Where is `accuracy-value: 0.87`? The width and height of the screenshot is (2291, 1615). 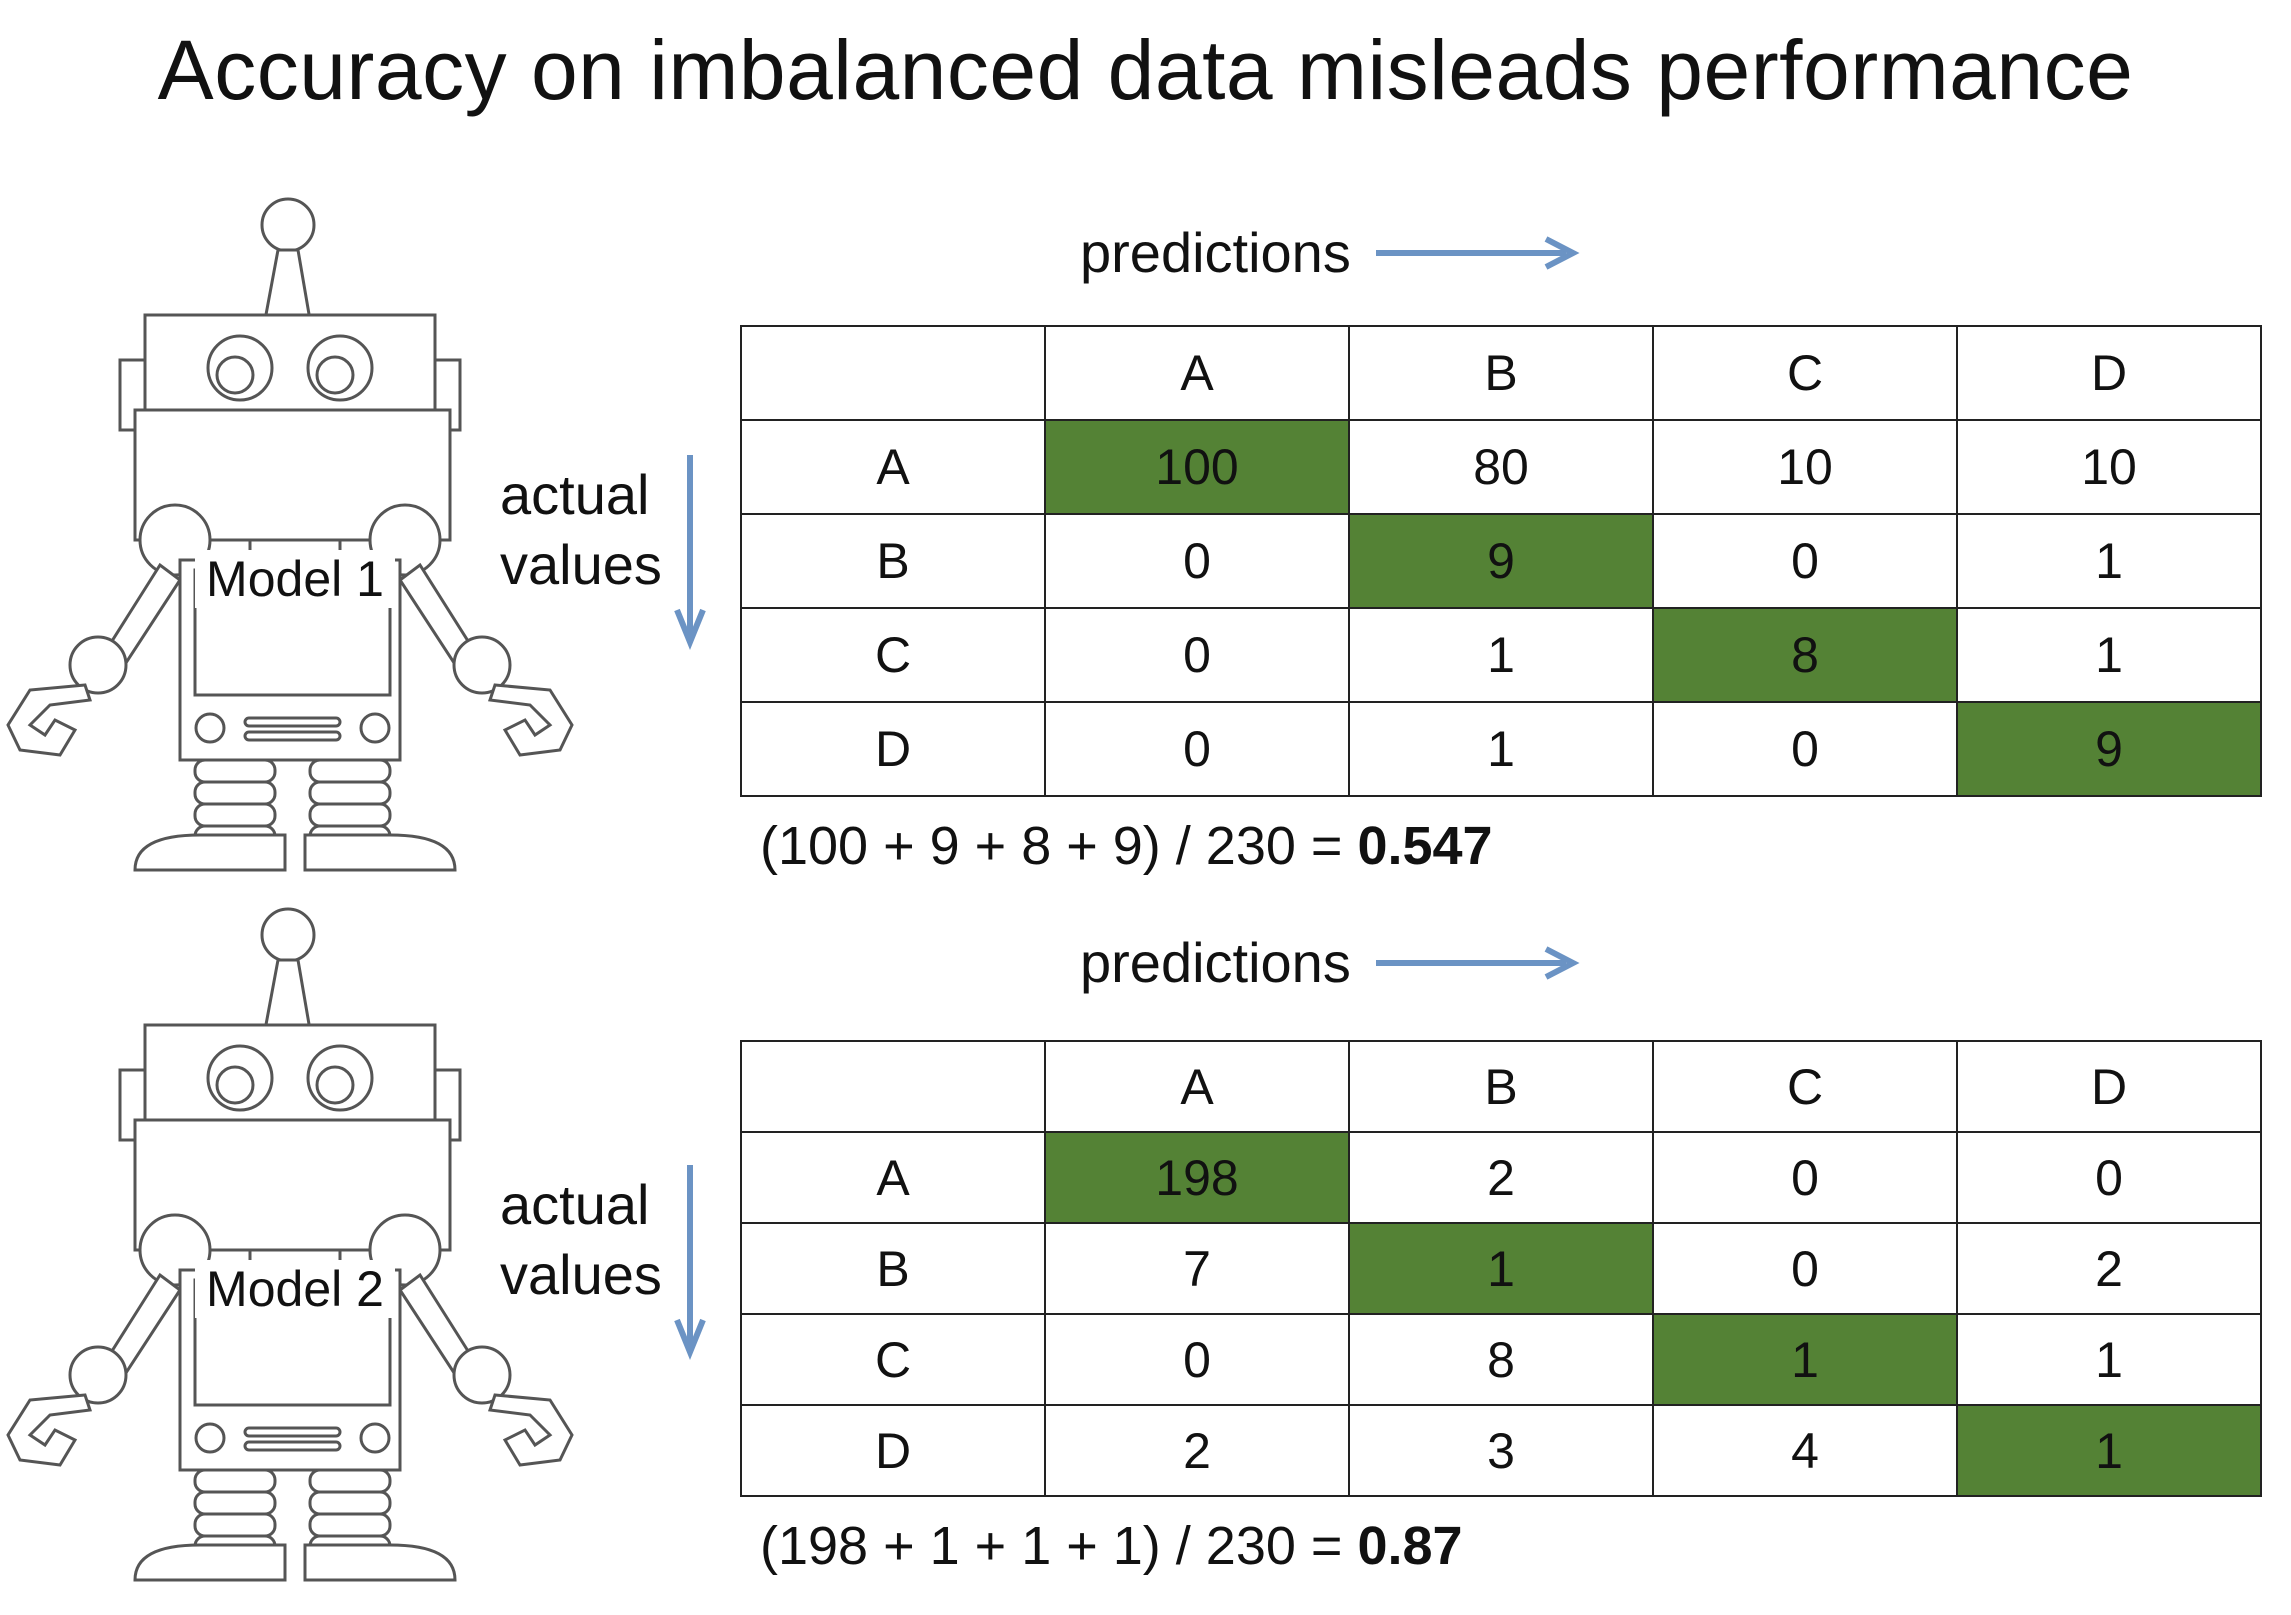 accuracy-value: 0.87 is located at coordinates (1410, 1546).